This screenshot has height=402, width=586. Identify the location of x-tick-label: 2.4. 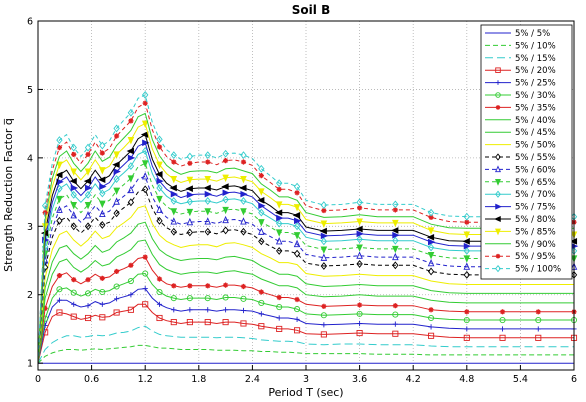
(252, 379).